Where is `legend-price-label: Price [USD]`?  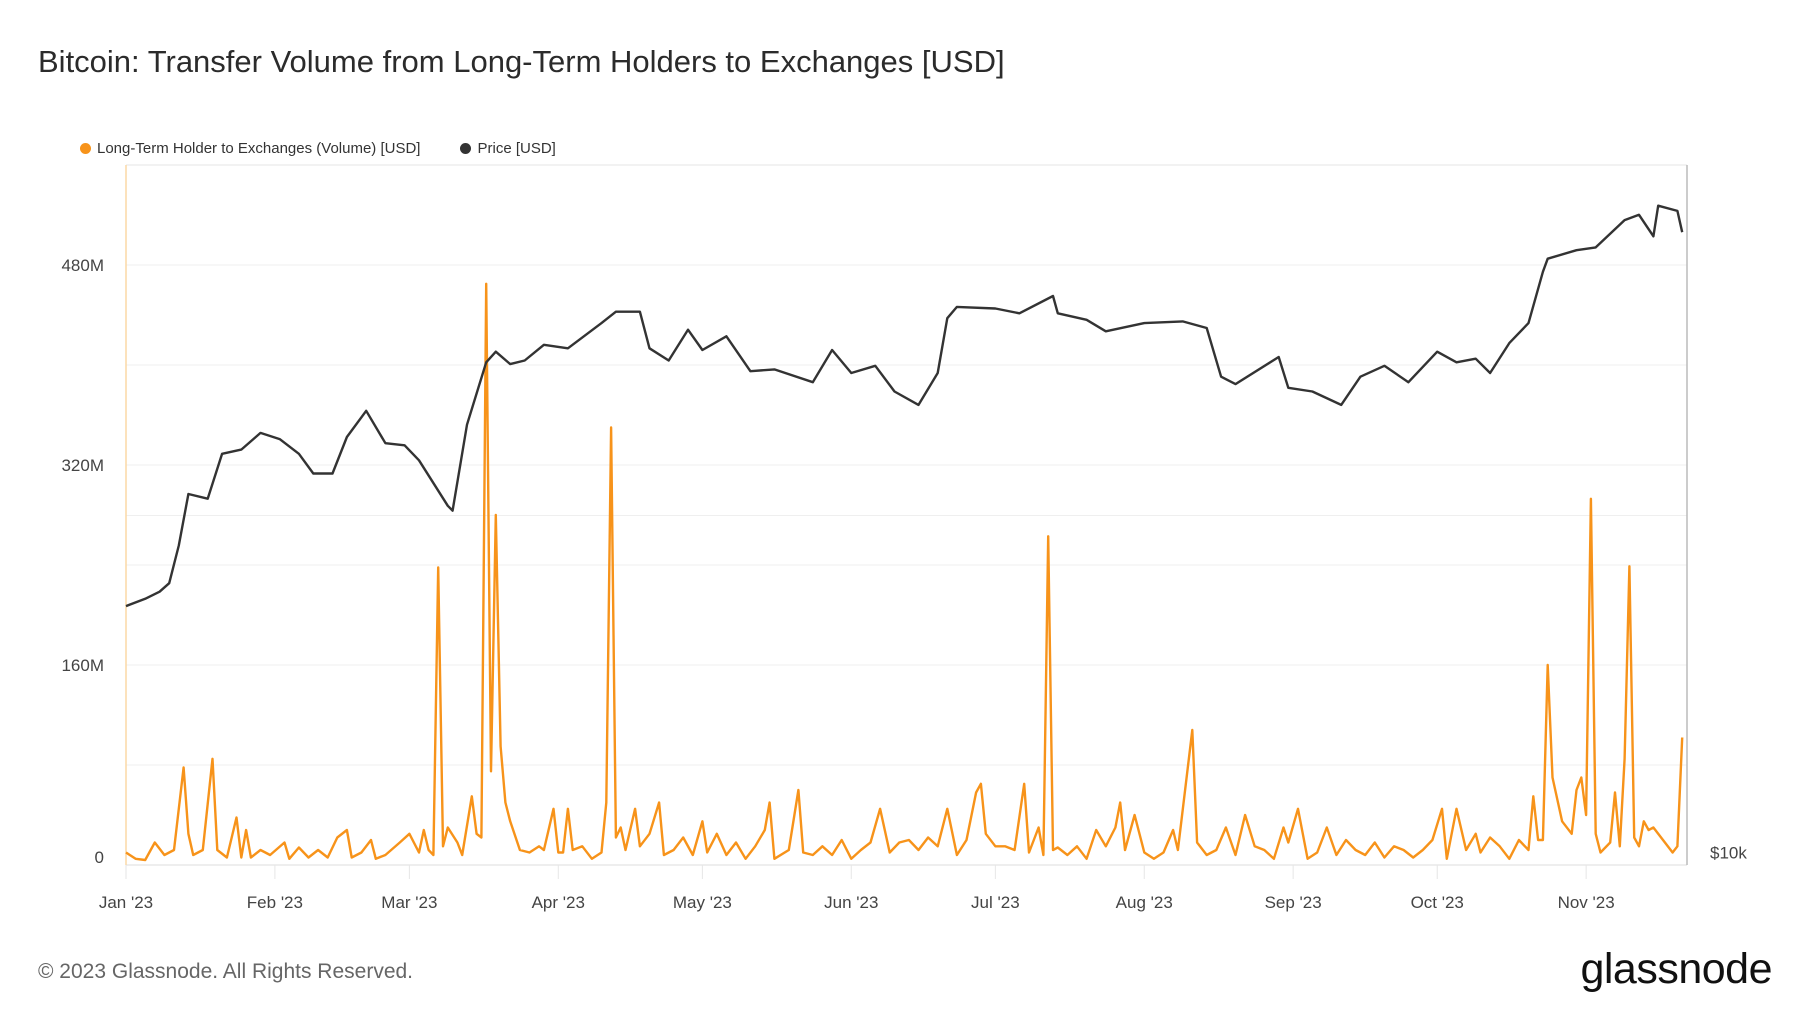 legend-price-label: Price [USD] is located at coordinates (516, 148).